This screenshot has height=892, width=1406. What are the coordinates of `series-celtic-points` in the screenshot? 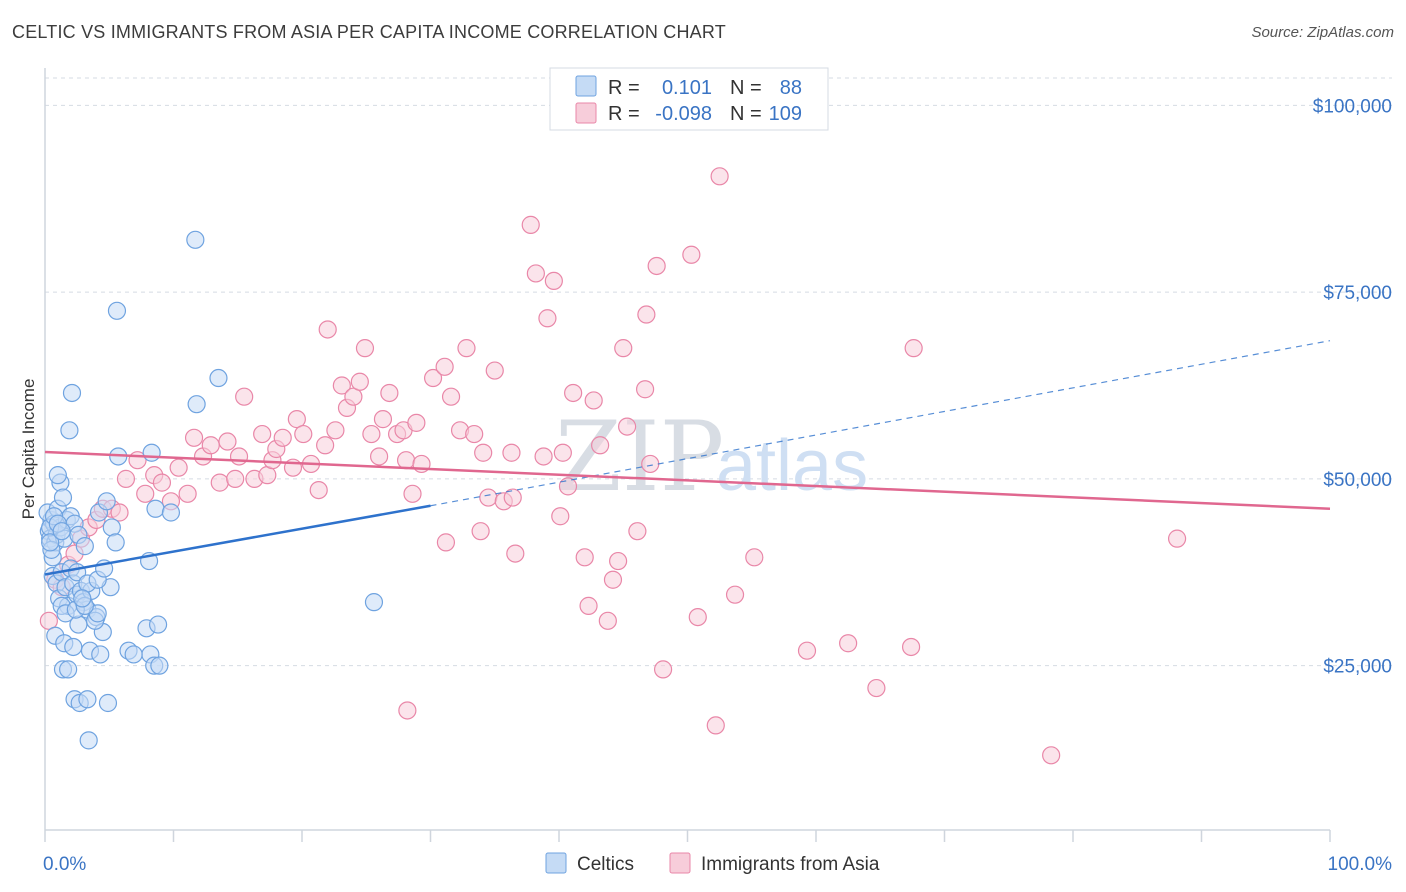 It's located at (211, 490).